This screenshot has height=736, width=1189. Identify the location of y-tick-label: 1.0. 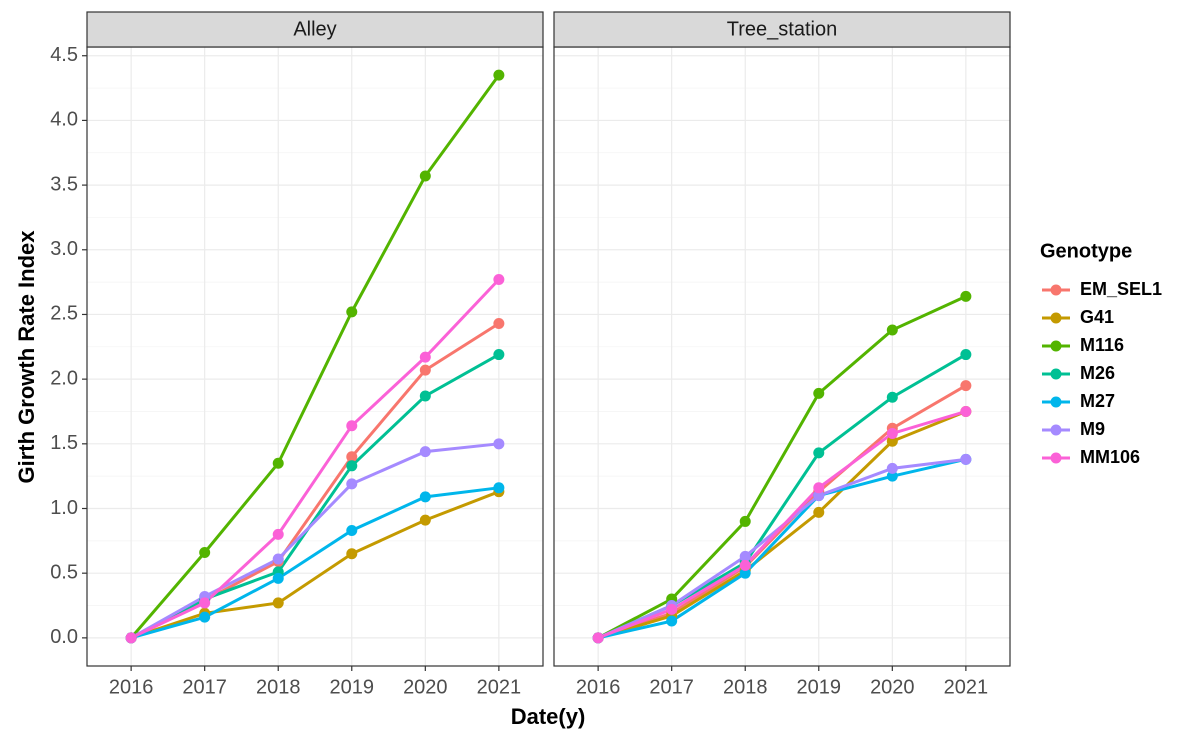
(64, 508).